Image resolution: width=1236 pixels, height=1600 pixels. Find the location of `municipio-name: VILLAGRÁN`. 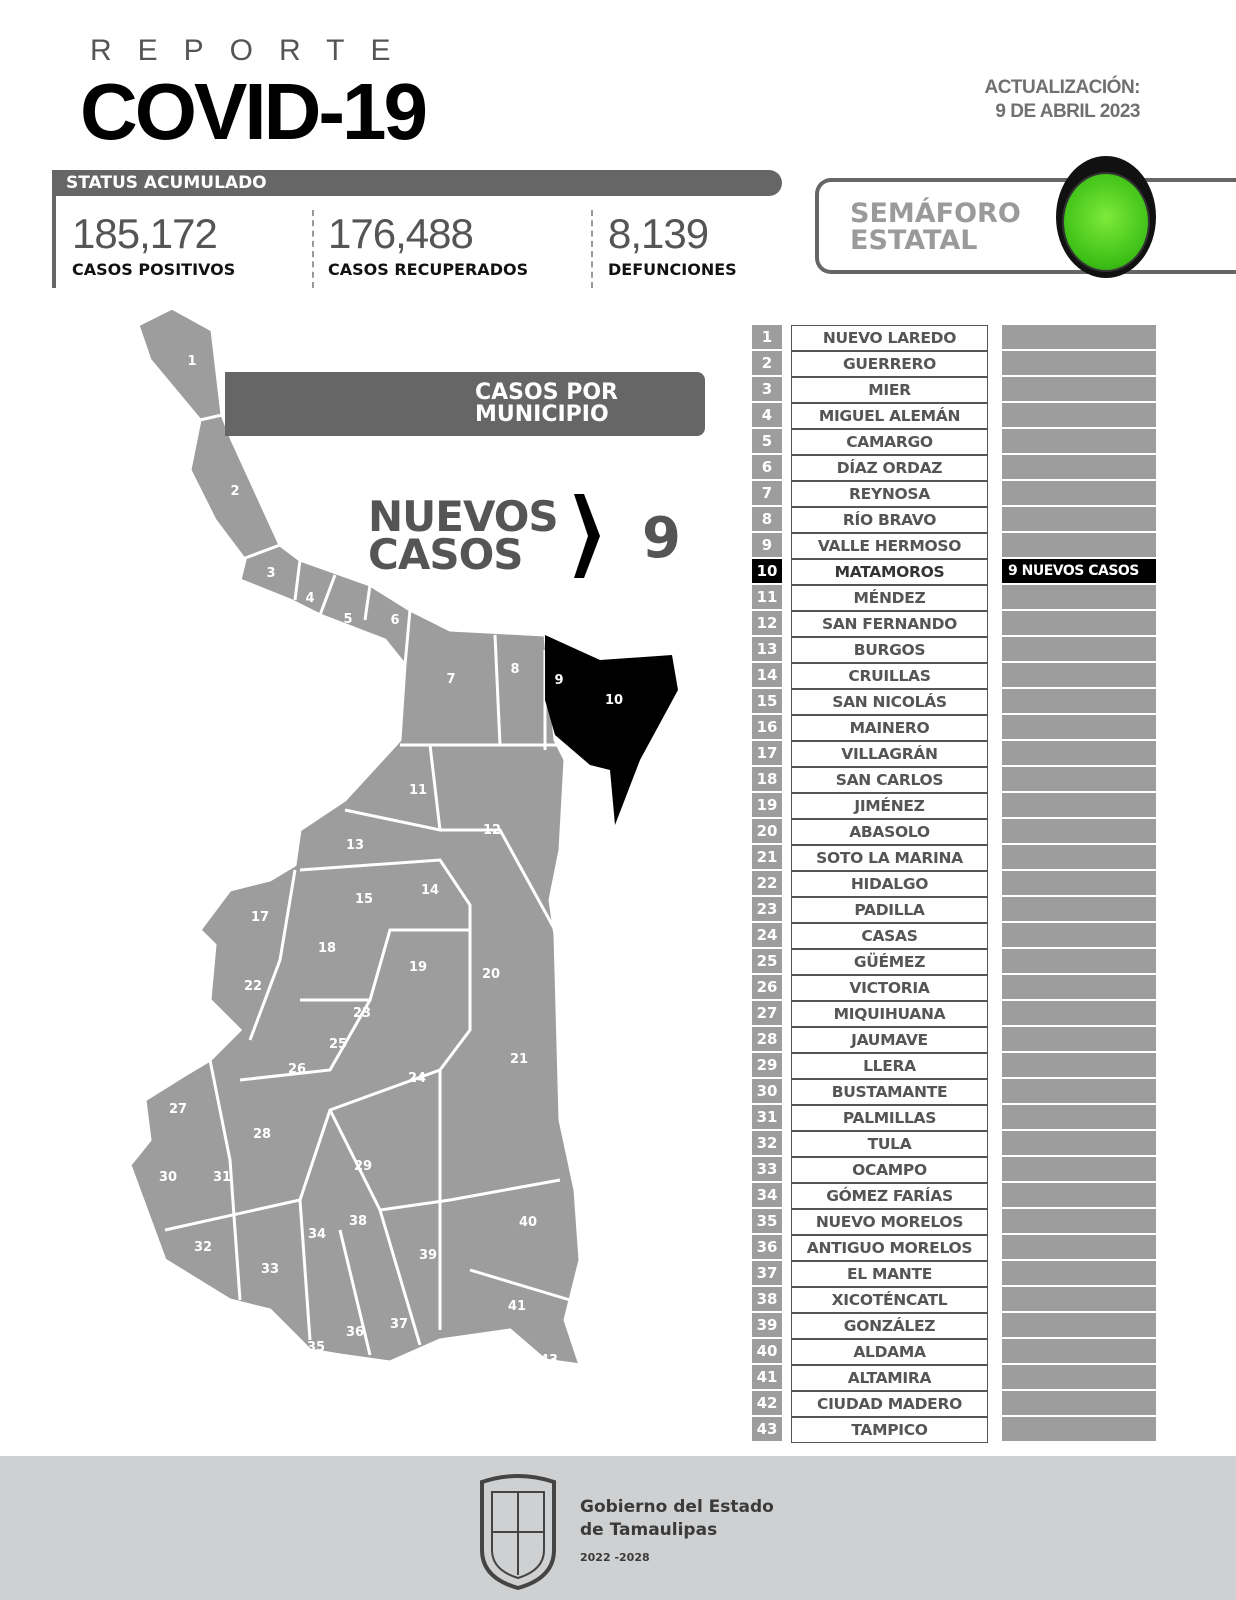

municipio-name: VILLAGRÁN is located at coordinates (889, 754).